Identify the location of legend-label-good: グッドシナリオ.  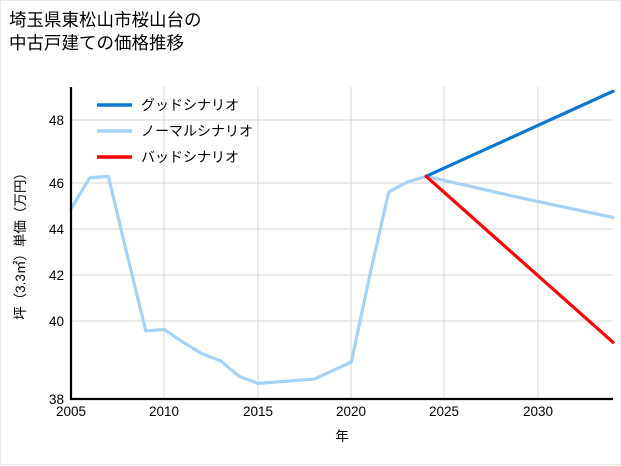
(190, 105).